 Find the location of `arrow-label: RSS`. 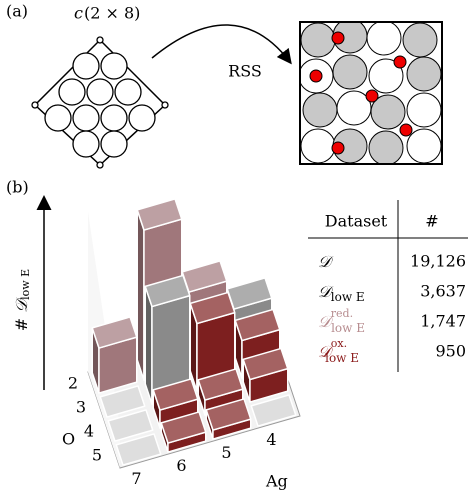

arrow-label: RSS is located at coordinates (245, 71).